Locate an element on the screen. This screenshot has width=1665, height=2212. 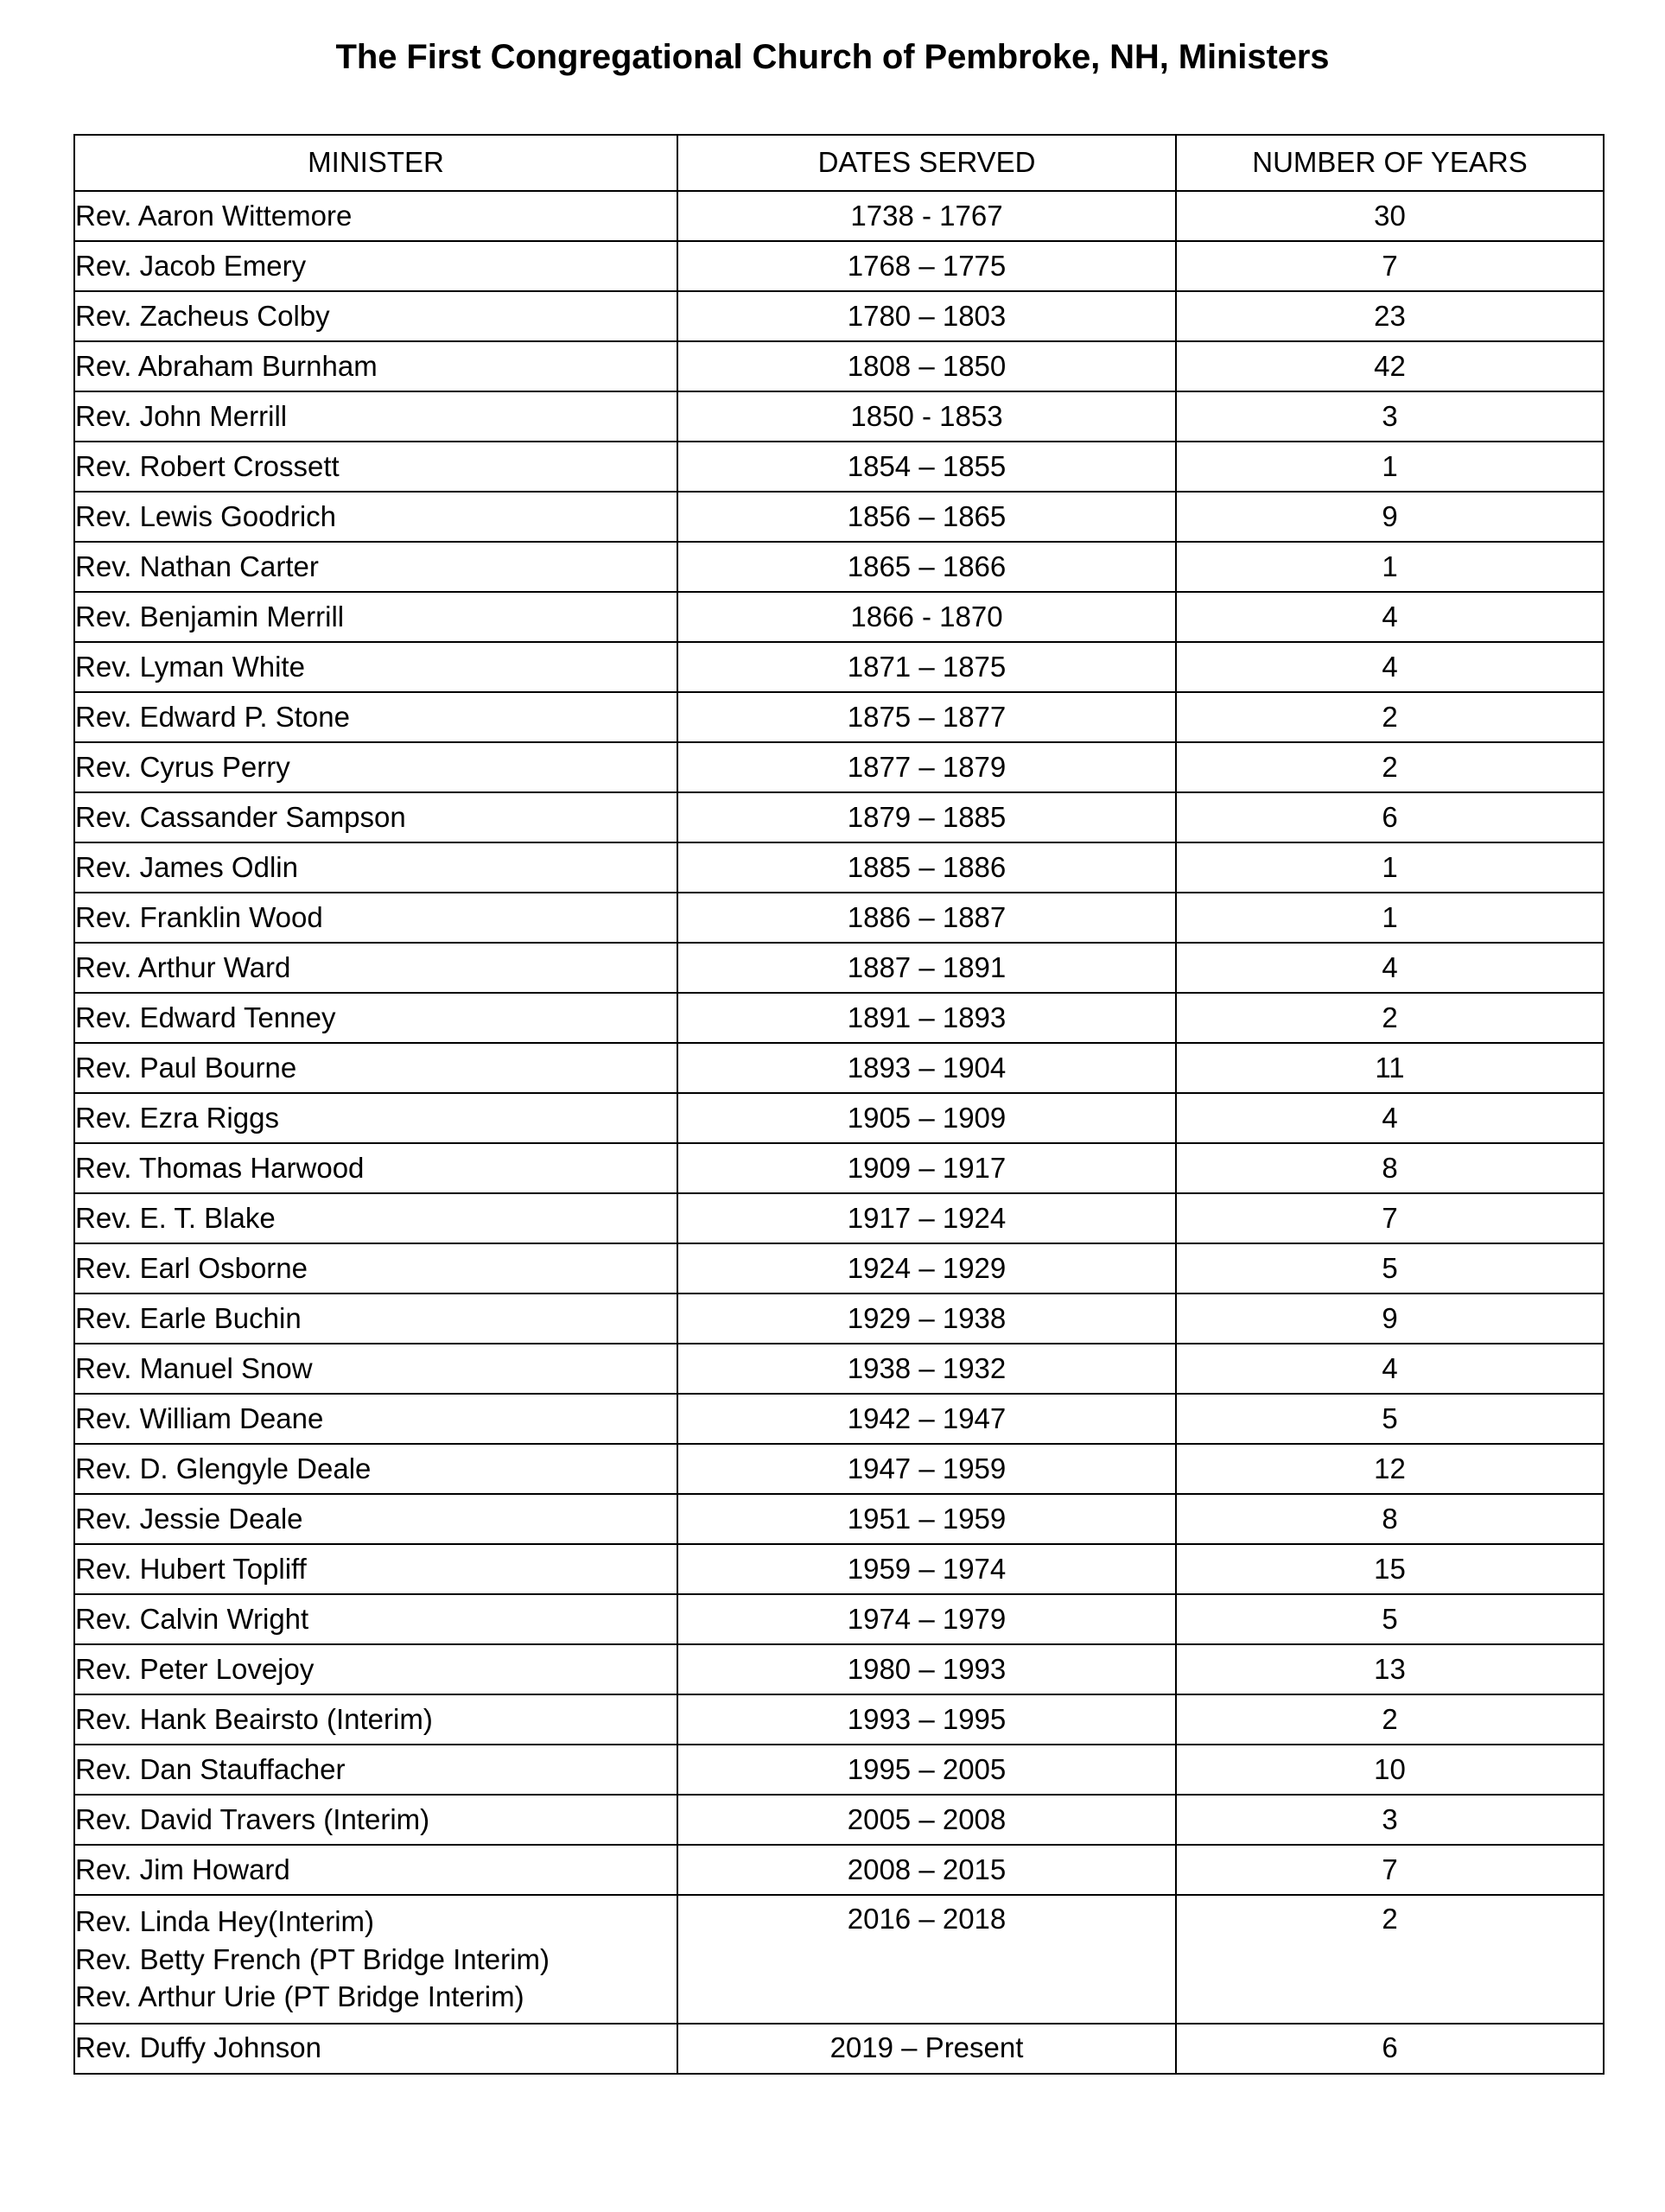
cell-dates-served: 1865 – 1866 is located at coordinates (927, 567).